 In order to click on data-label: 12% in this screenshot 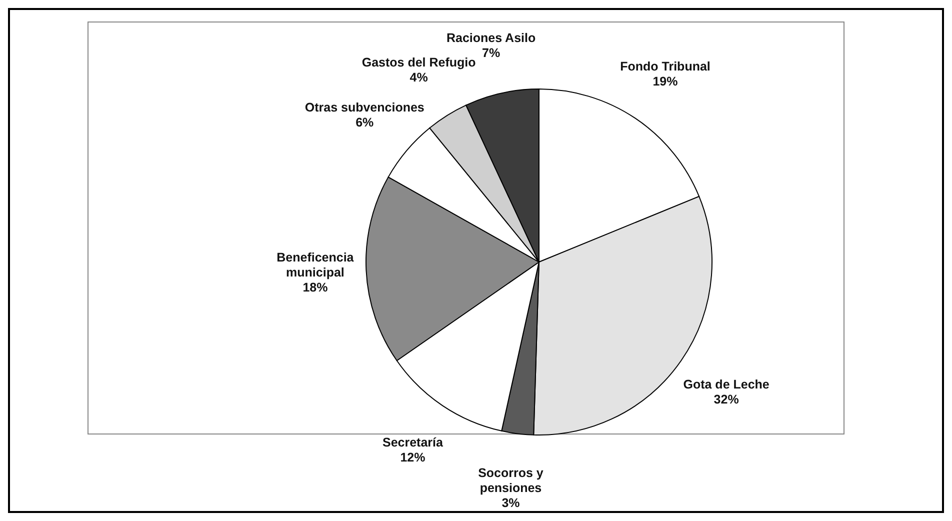, I will do `click(413, 457)`.